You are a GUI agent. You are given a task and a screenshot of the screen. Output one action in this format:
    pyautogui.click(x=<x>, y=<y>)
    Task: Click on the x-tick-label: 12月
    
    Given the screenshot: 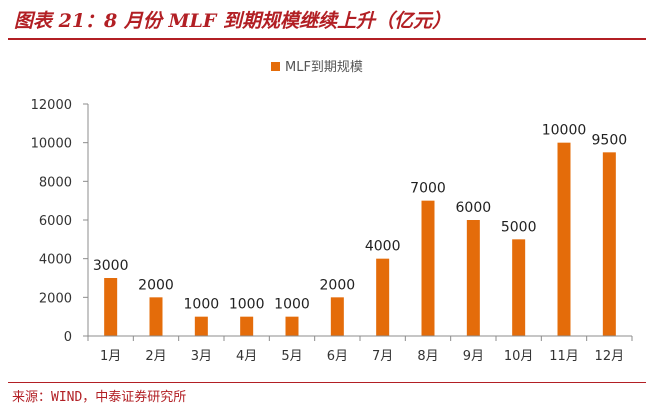 What is the action you would take?
    pyautogui.click(x=610, y=356)
    